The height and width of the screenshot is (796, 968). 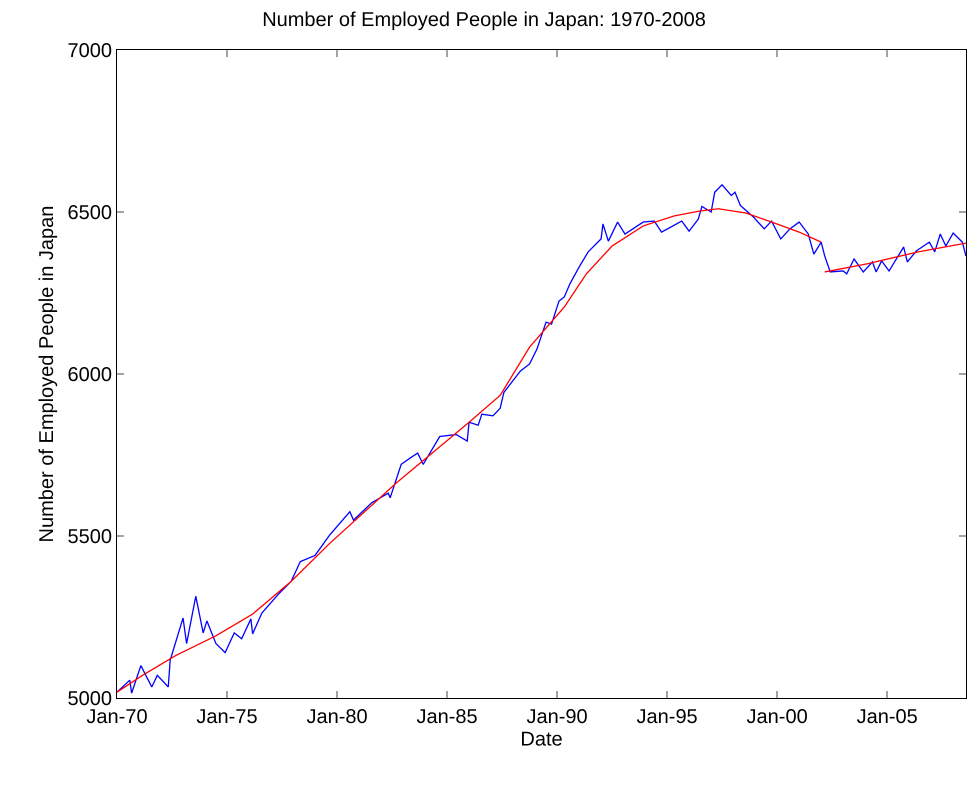 I want to click on x-tick-label: Jan-80, so click(x=337, y=717).